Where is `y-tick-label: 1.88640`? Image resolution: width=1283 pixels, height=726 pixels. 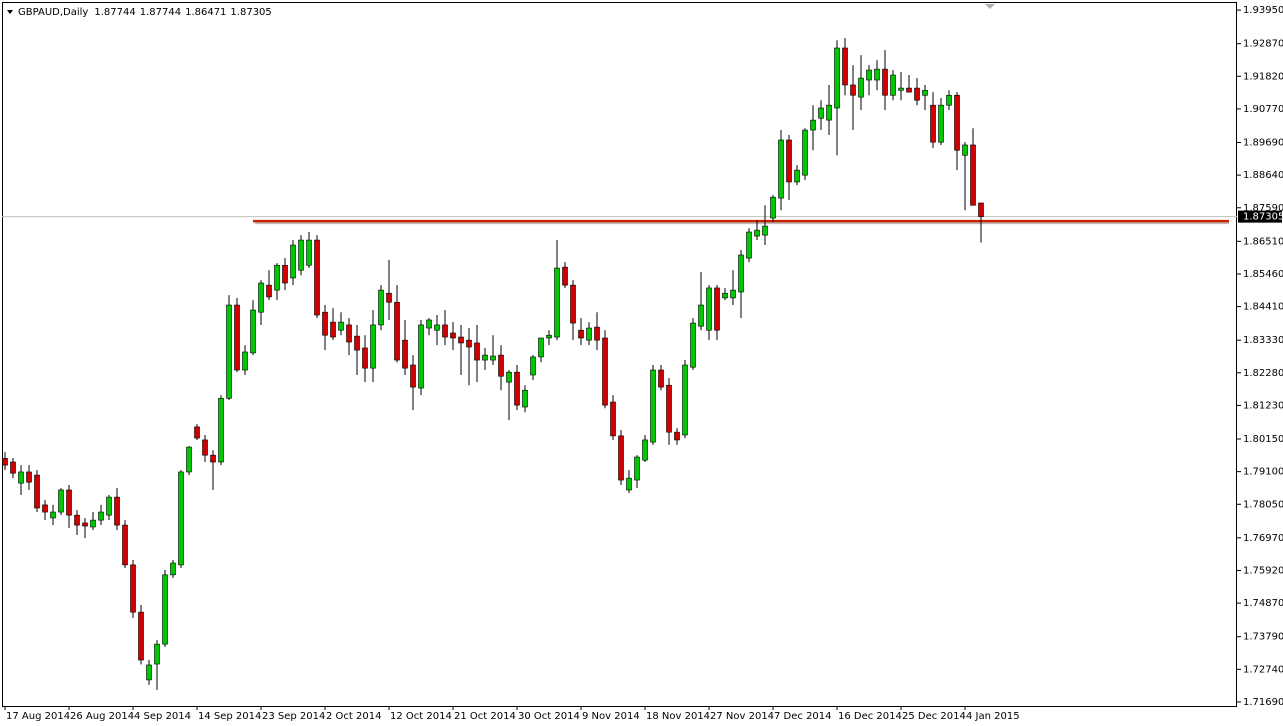 y-tick-label: 1.88640 is located at coordinates (1263, 175).